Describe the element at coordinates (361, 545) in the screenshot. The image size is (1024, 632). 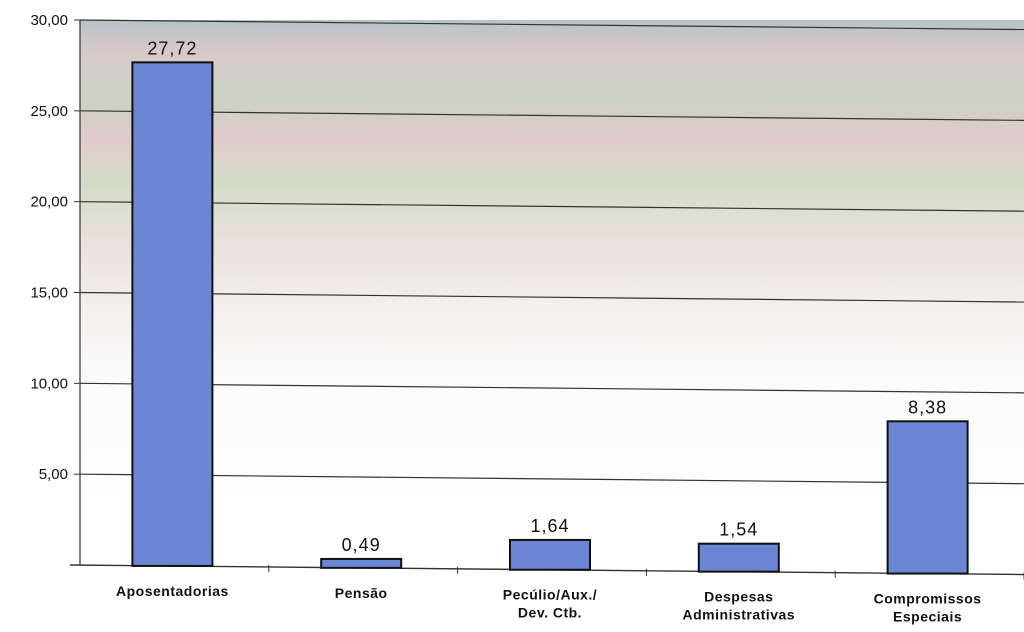
I see `data-label: 0,49` at that location.